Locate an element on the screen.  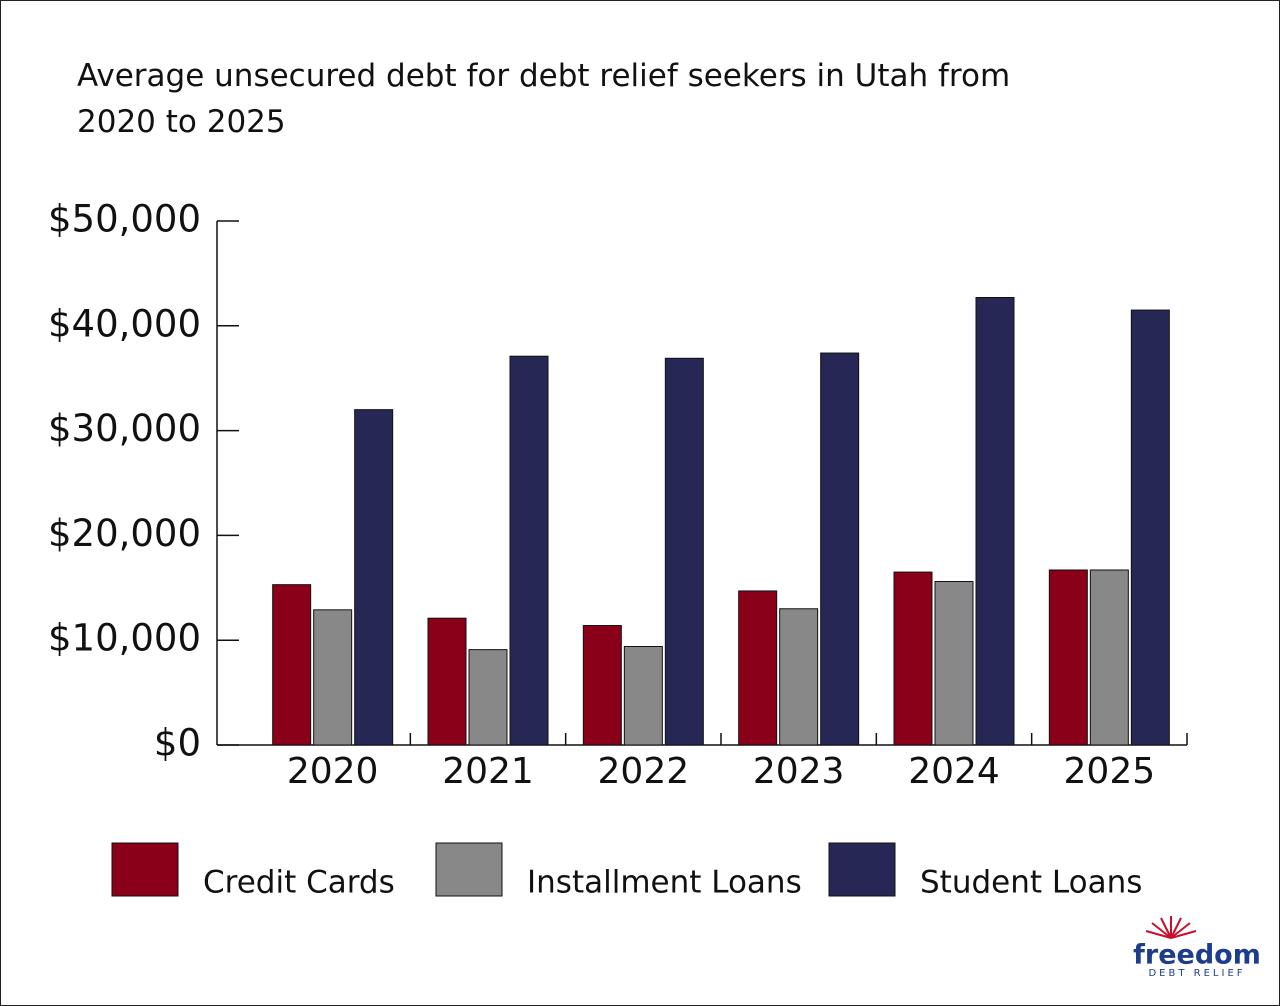
legend-label: Student Loans is located at coordinates (1031, 883).